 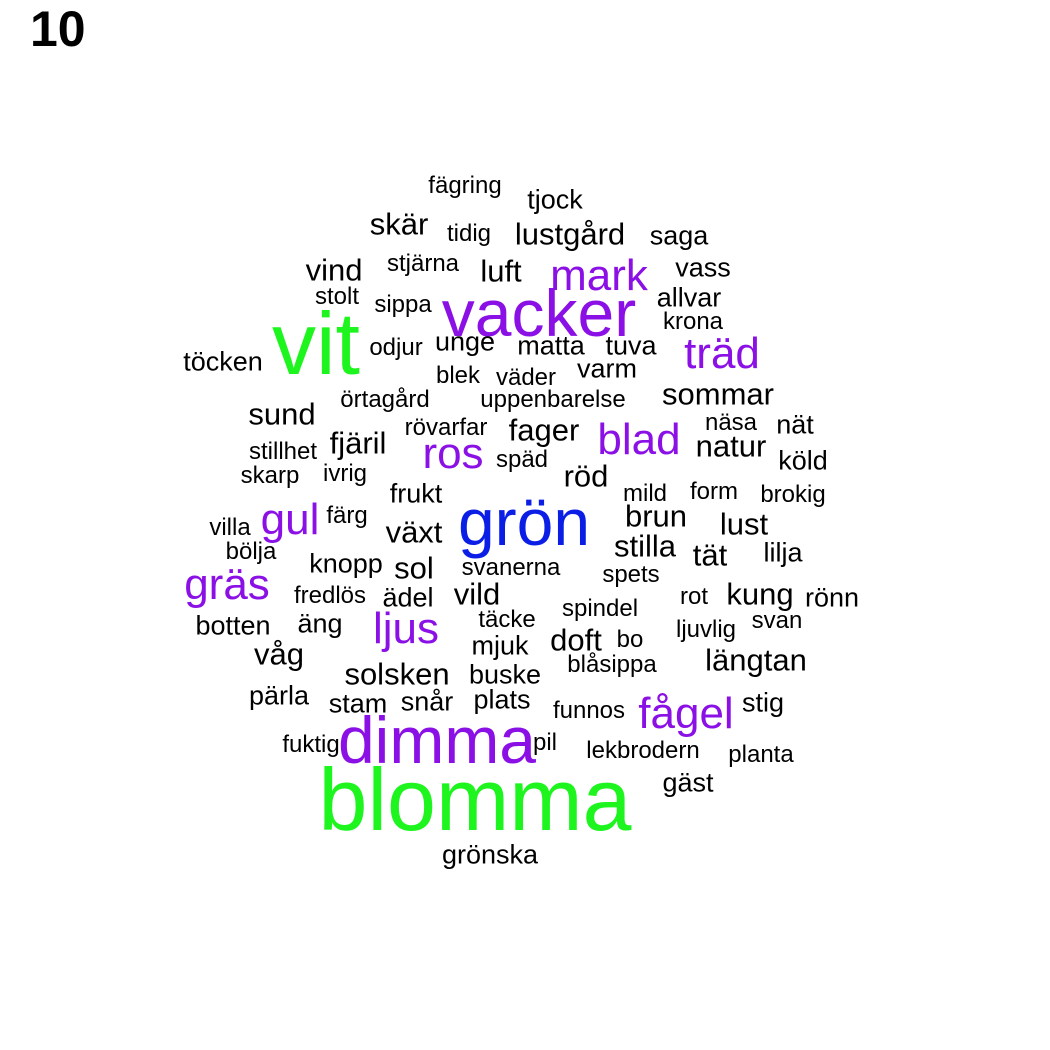 What do you see at coordinates (803, 460) in the screenshot?
I see `word-kold: köld` at bounding box center [803, 460].